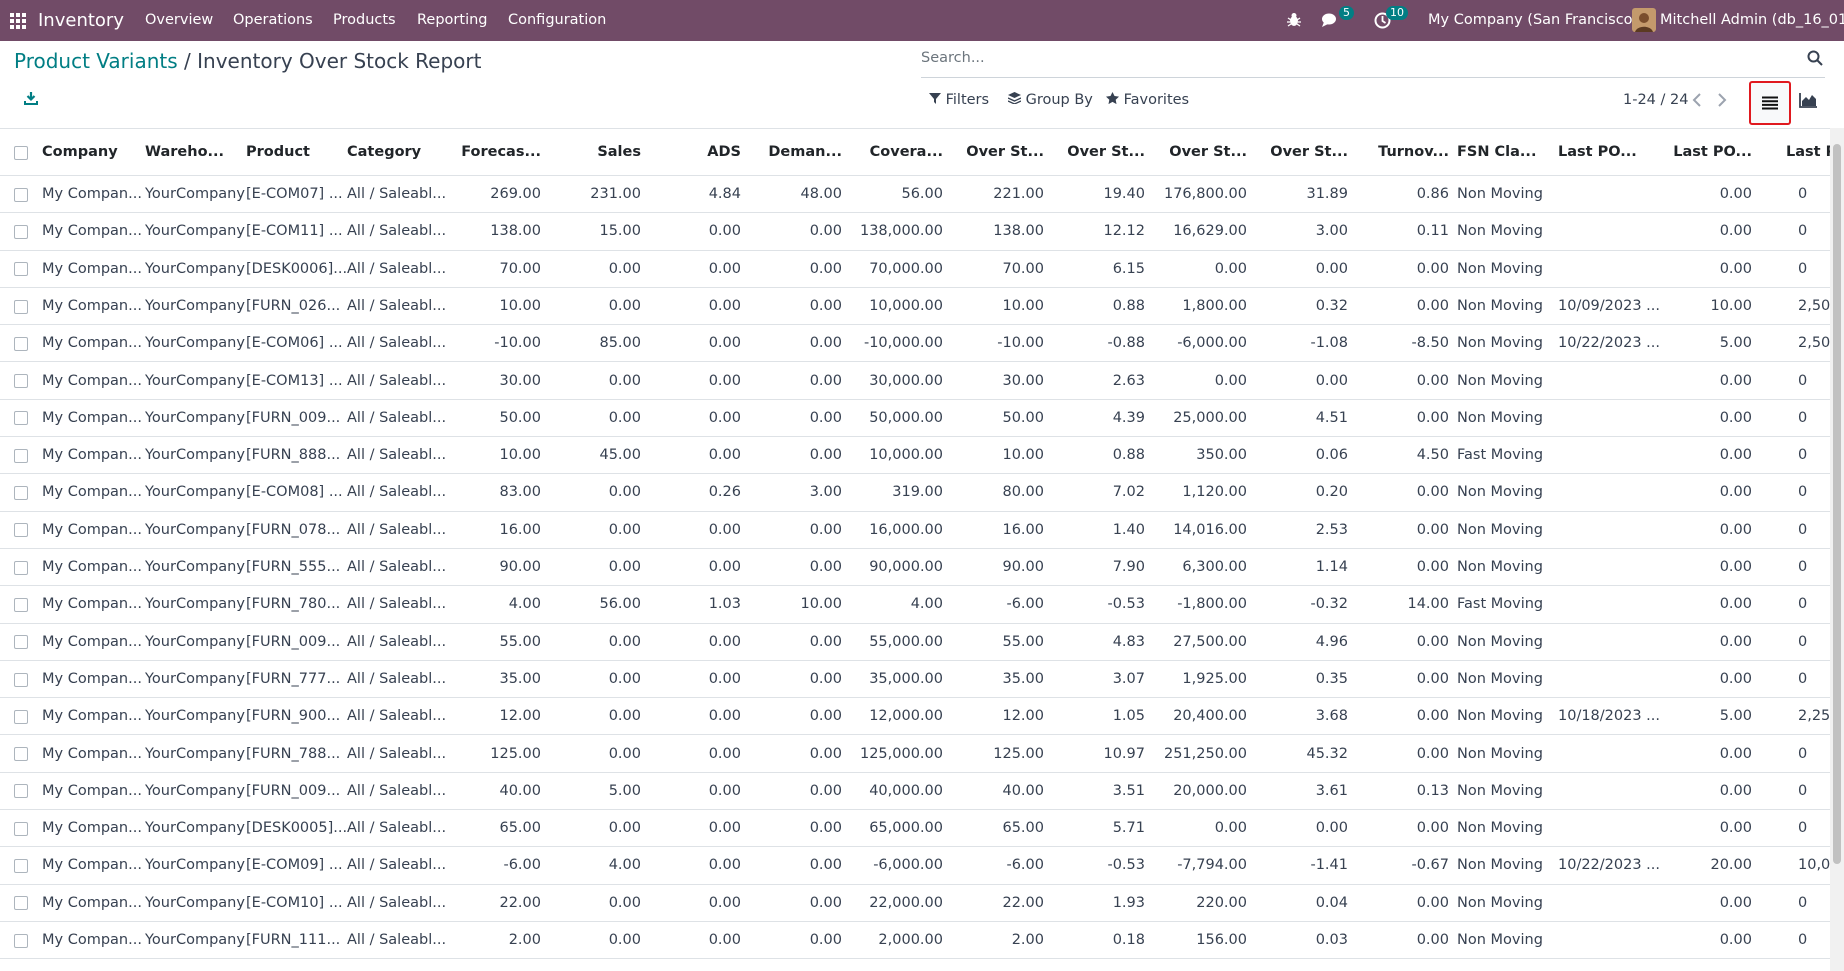 The image size is (1844, 971). What do you see at coordinates (1331, 20) in the screenshot?
I see `chat-icon` at bounding box center [1331, 20].